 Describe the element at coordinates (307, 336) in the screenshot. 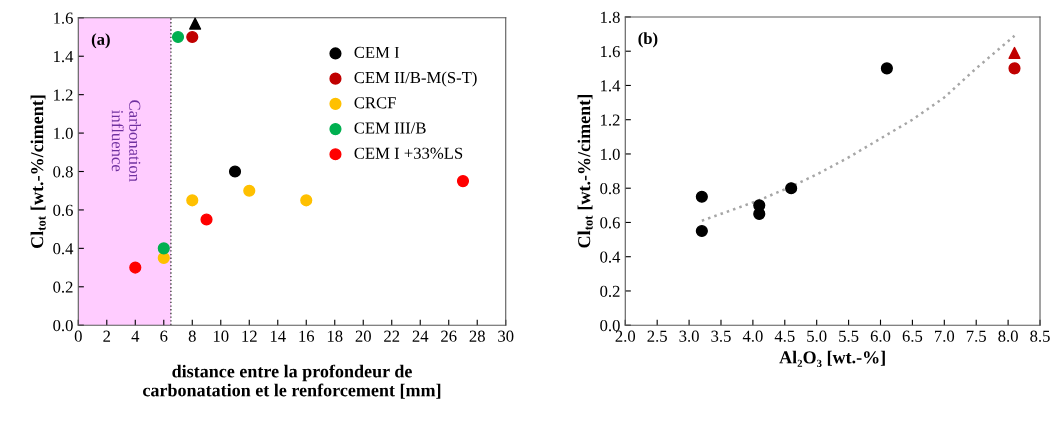

I see `x-tick-label: 16` at that location.